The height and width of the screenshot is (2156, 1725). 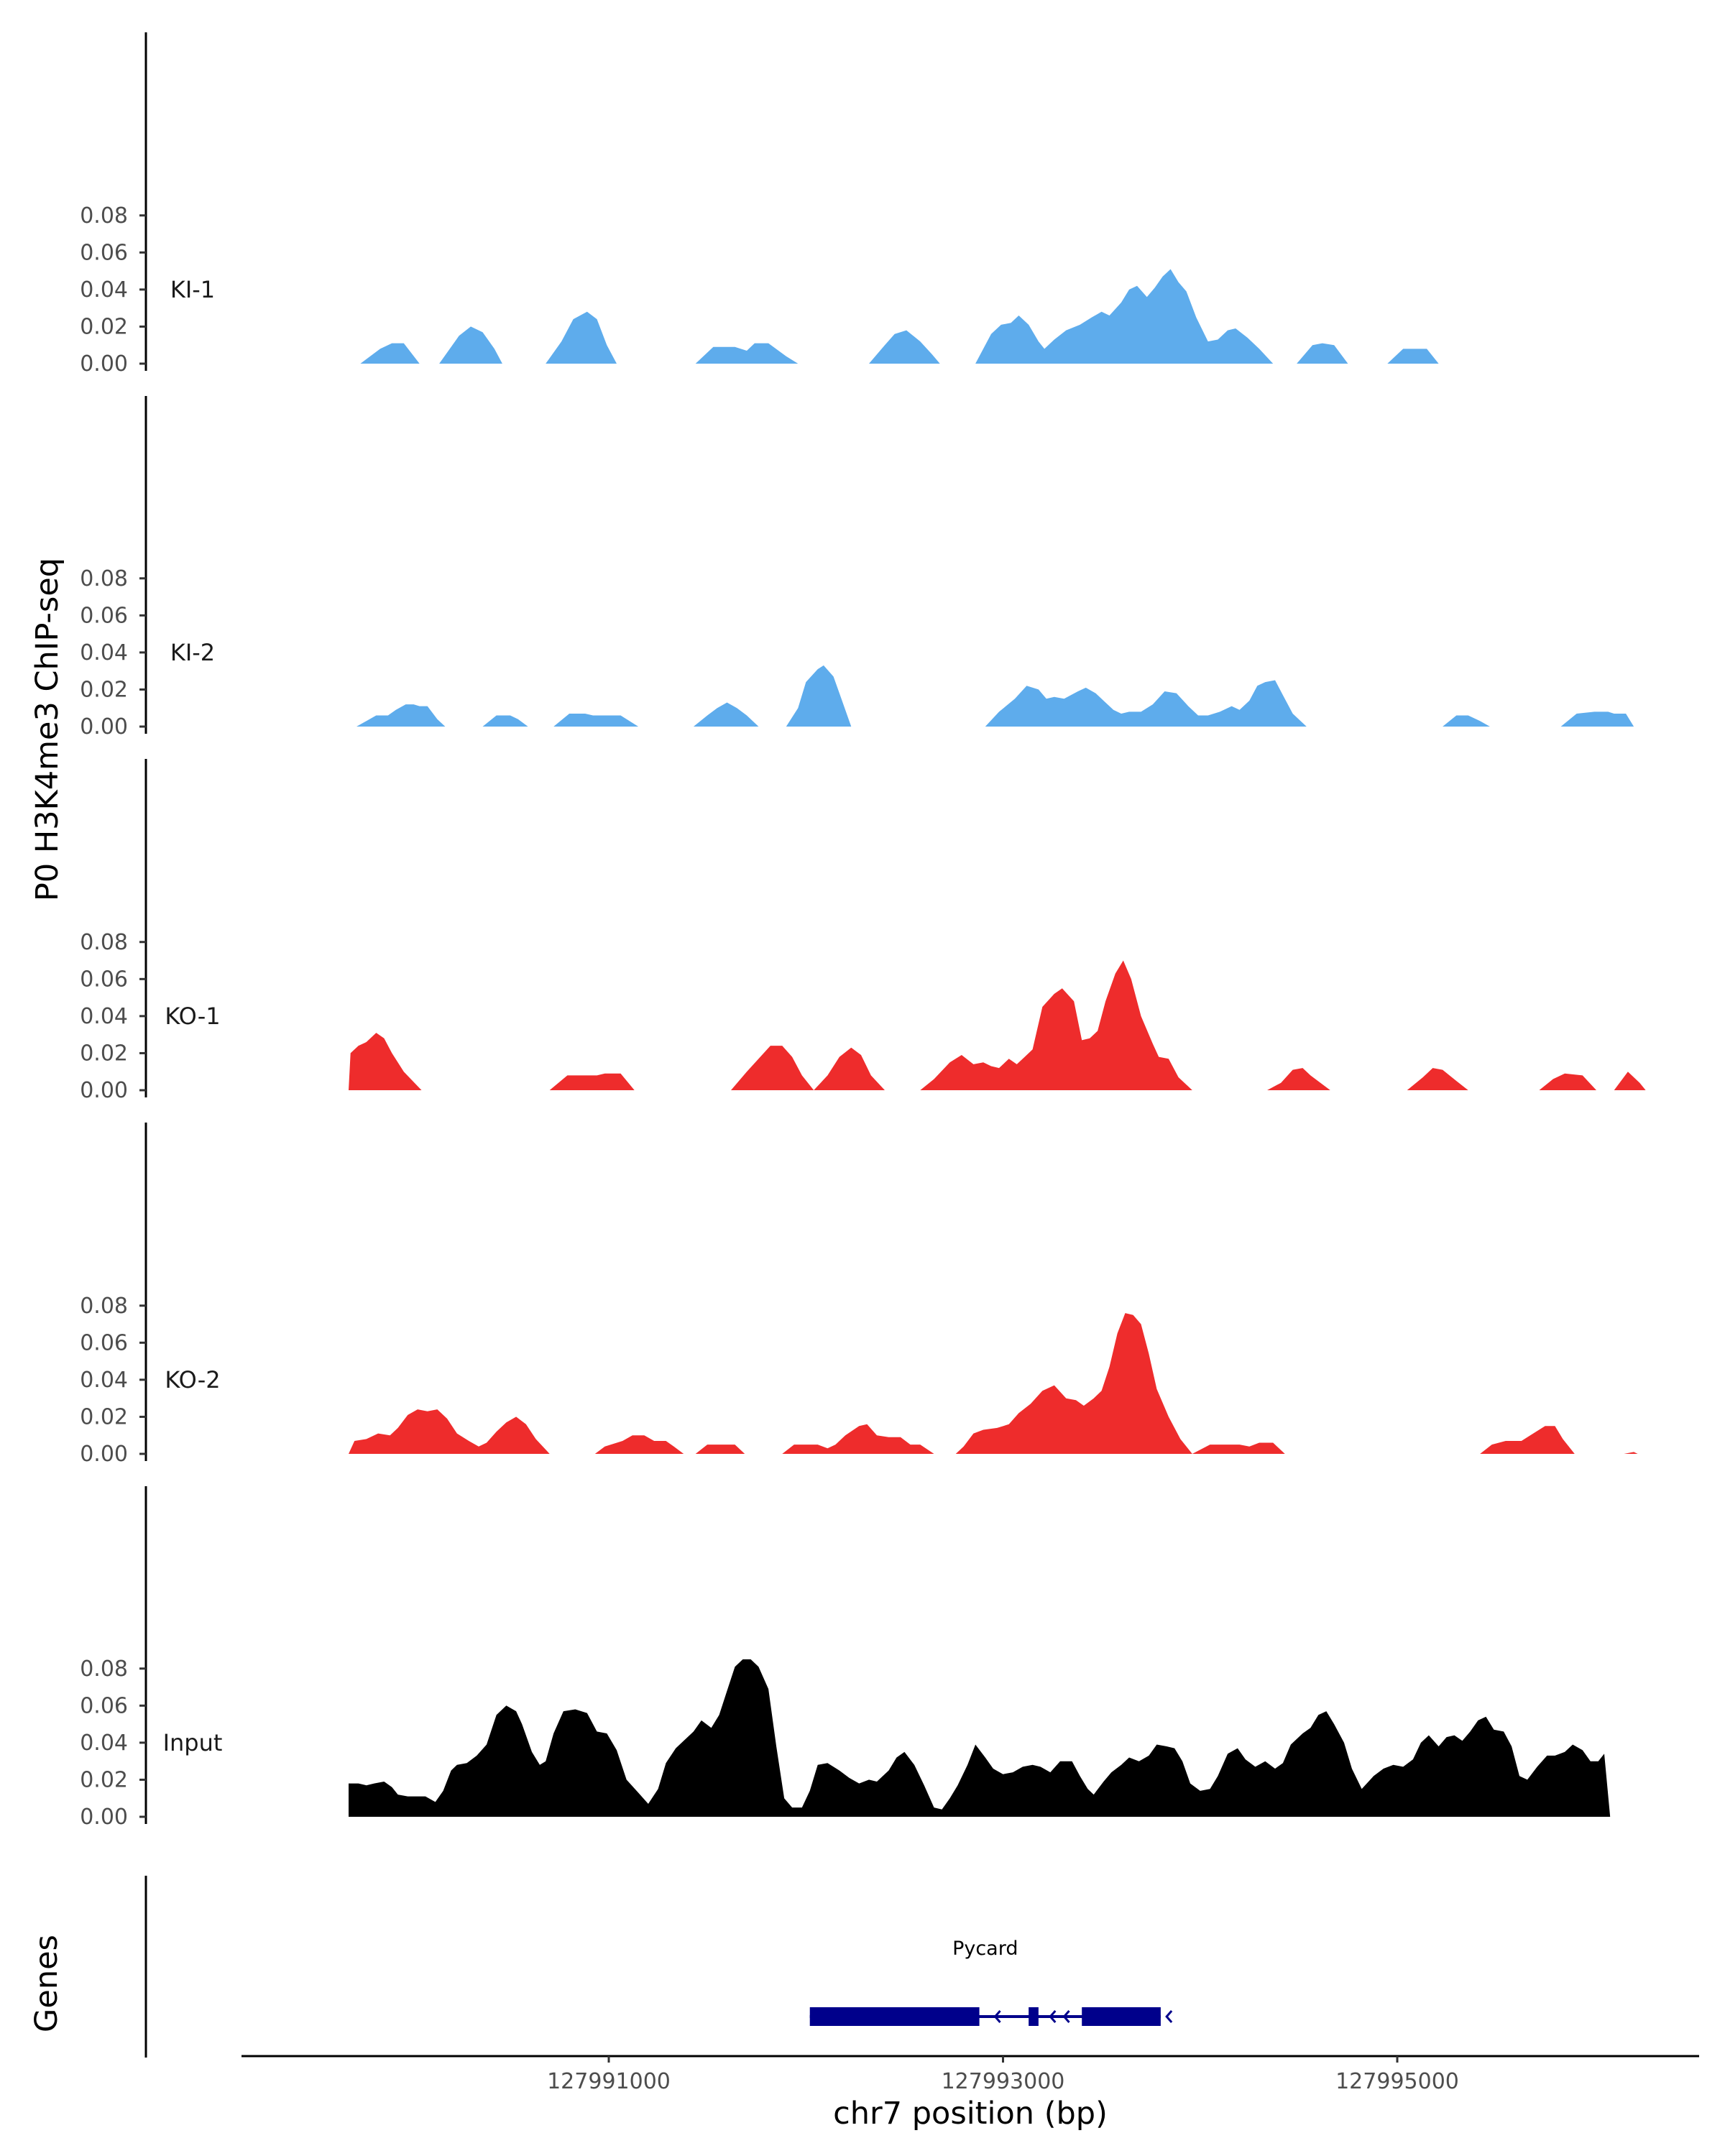 I want to click on track-ko-2: 0.00 0.02 0.04 0.06 0.08 KO-2, so click(x=859, y=1295).